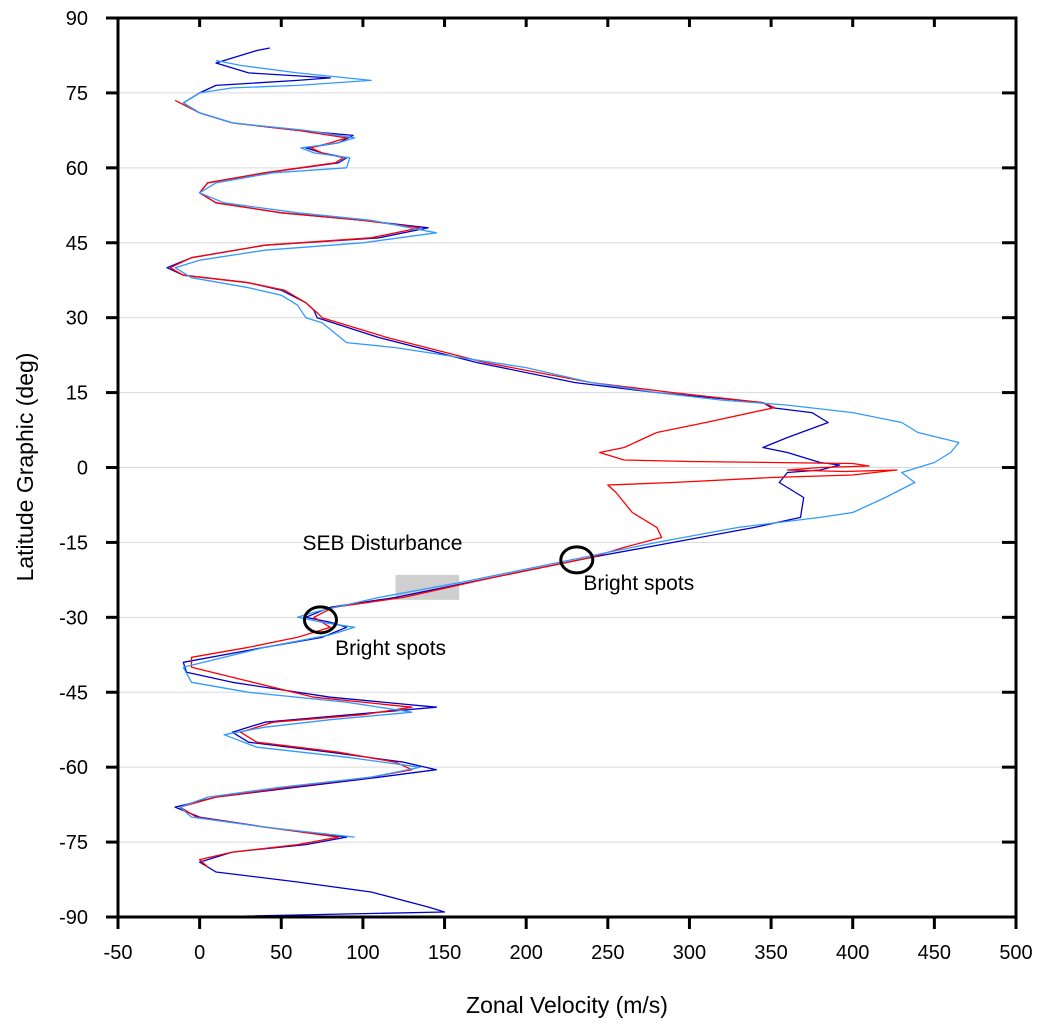  Describe the element at coordinates (118, 953) in the screenshot. I see `x-tick-label-0: -50` at that location.